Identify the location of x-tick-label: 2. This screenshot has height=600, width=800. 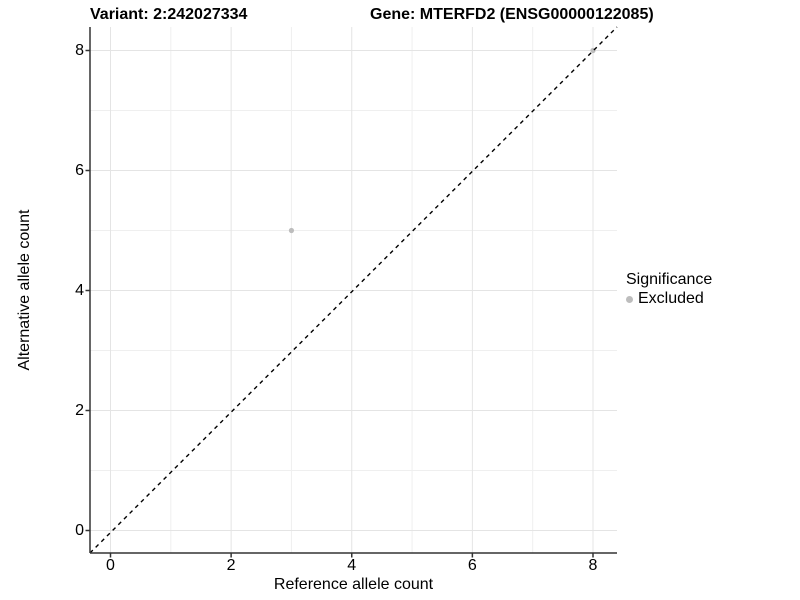
(231, 565).